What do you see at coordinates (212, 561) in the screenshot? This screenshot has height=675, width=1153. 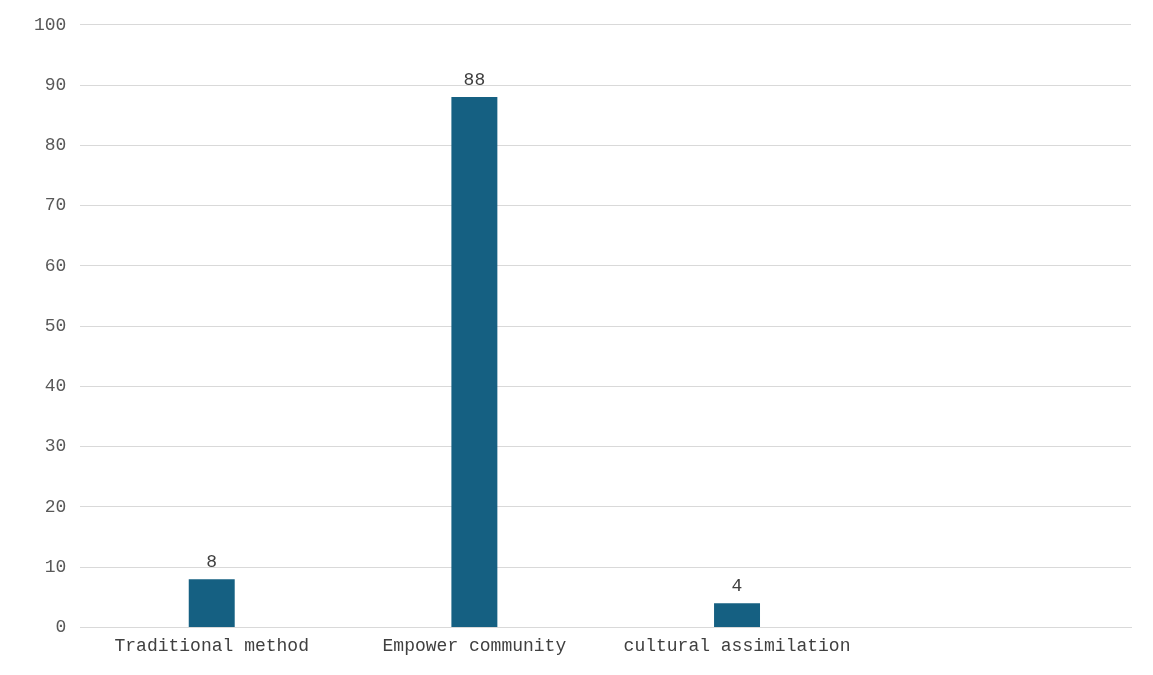 I see `data-label: 8` at bounding box center [212, 561].